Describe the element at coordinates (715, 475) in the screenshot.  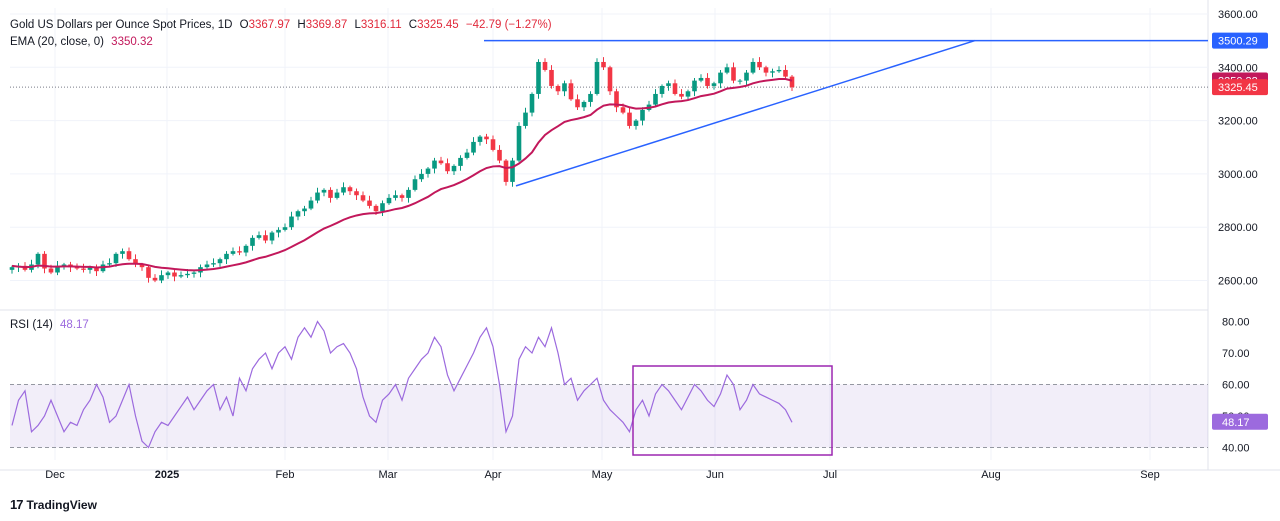
I see `time-tick-label: Jun` at that location.